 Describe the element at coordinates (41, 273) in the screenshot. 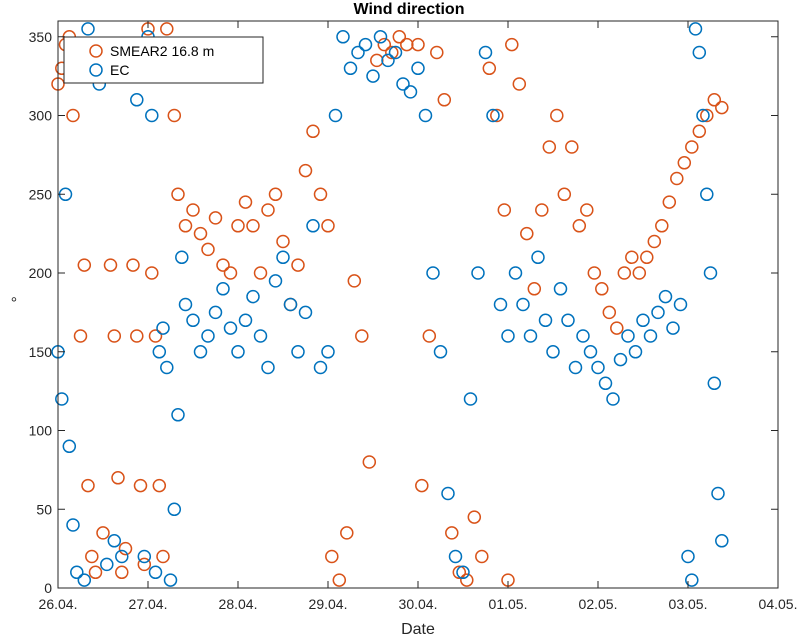

I see `y-tick-label: 200` at that location.